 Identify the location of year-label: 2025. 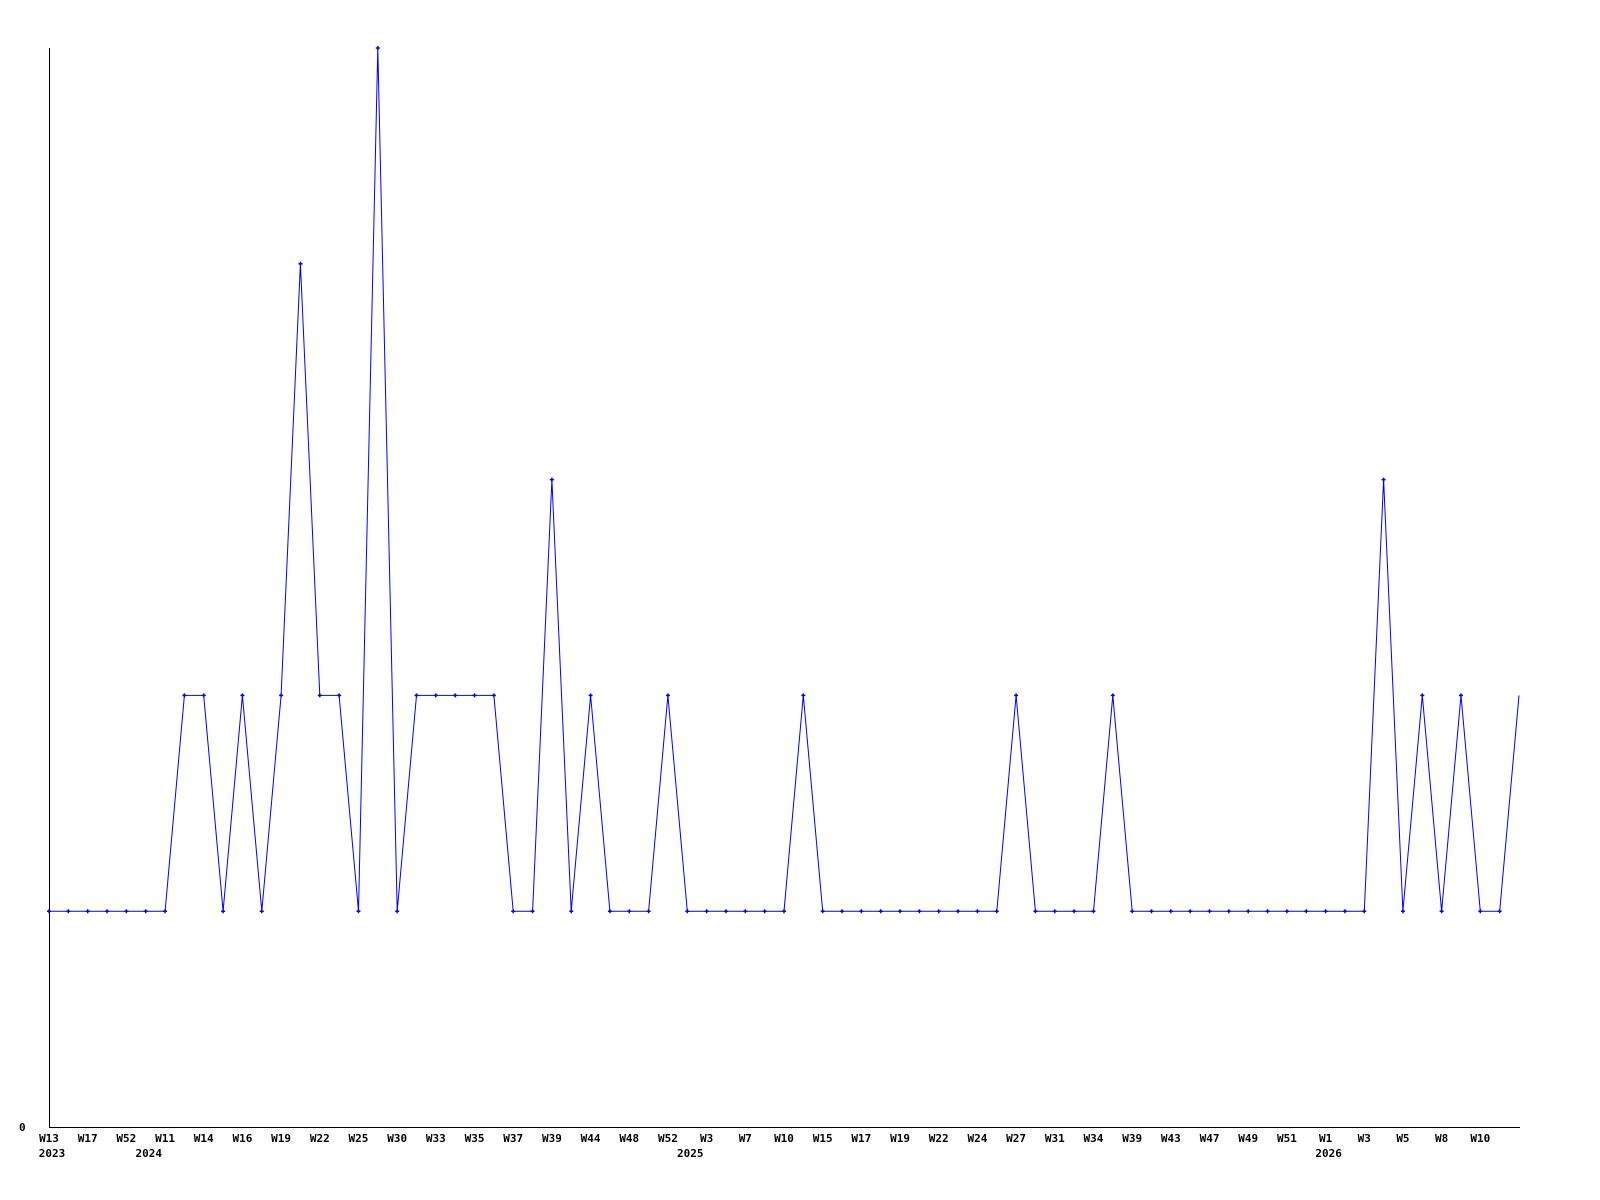
(690, 1153).